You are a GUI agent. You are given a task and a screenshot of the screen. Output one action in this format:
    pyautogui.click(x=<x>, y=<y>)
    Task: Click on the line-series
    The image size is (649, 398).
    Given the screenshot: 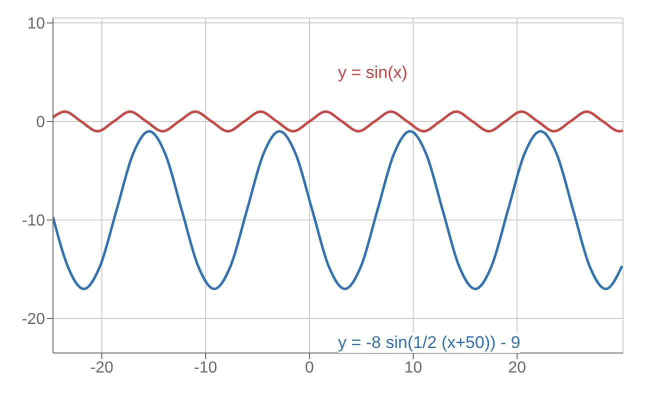 What is the action you would take?
    pyautogui.click(x=338, y=121)
    